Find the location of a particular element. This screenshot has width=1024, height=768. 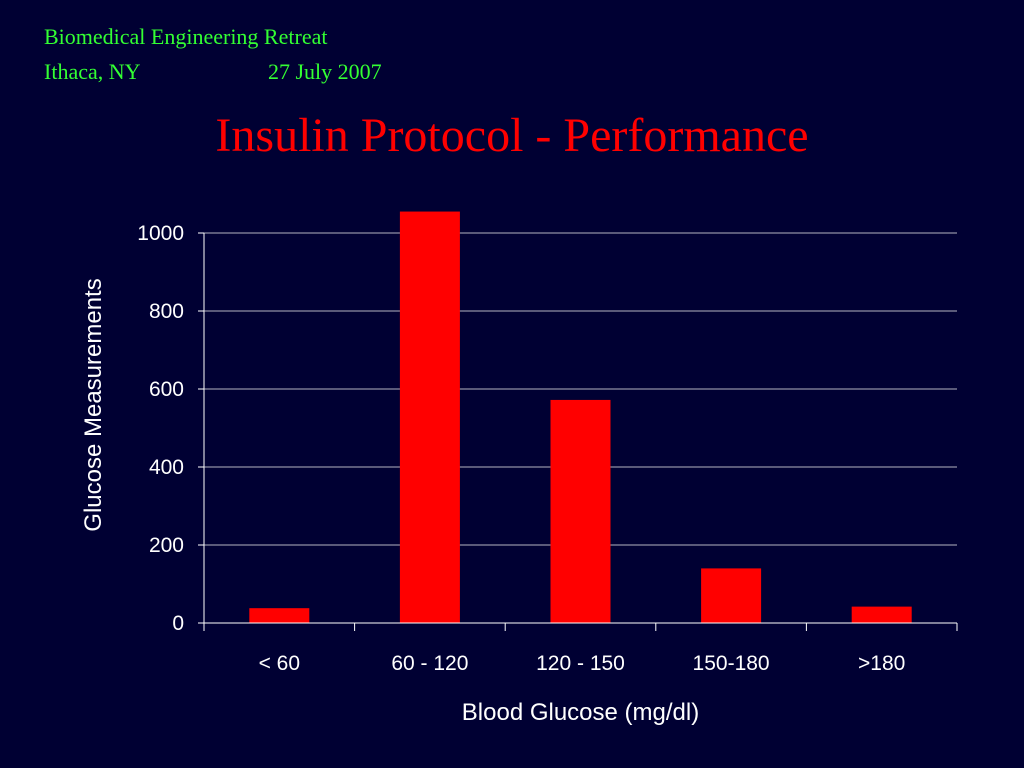

y-axis-title: Glucose Measurements is located at coordinates (93, 404).